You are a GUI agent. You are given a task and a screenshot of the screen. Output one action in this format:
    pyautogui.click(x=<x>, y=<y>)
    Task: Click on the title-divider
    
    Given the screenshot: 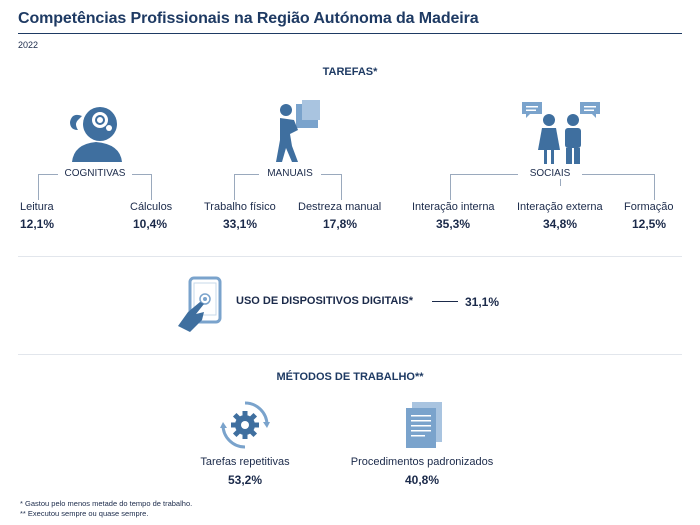 What is the action you would take?
    pyautogui.click(x=350, y=33)
    